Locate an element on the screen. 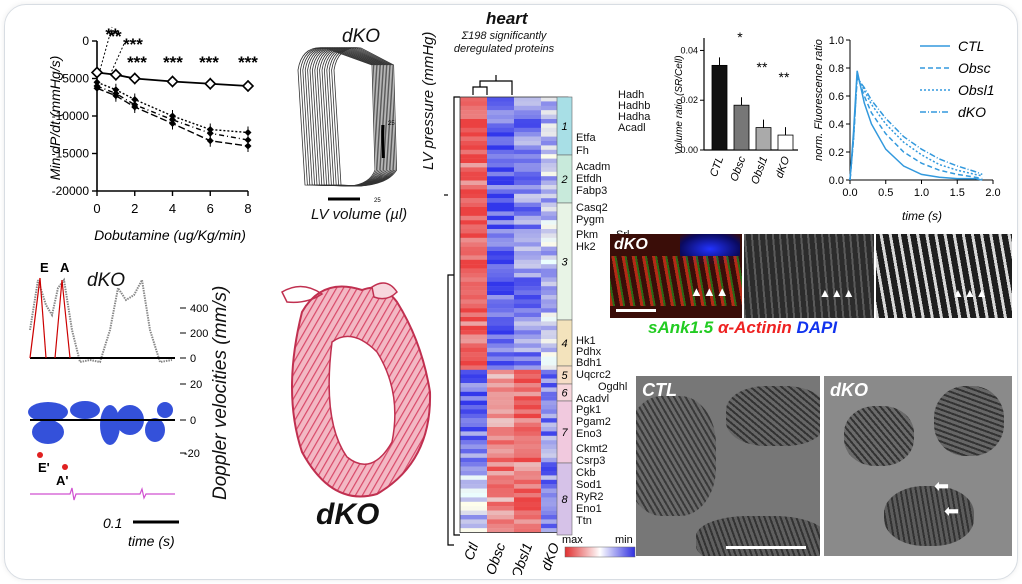 Image resolution: width=1022 pixels, height=584 pixels. fl-ytick-label: 0.2 is located at coordinates (836, 153).